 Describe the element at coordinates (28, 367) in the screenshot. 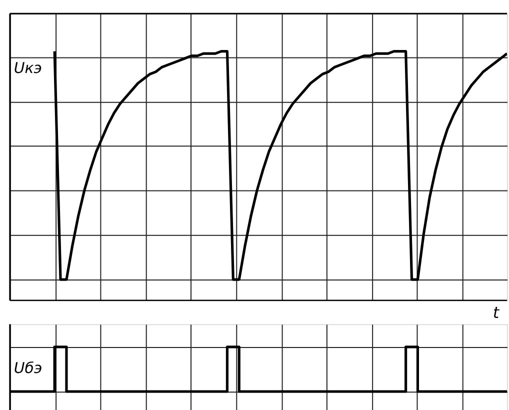

I see `y-axis-title: Uбэ` at that location.